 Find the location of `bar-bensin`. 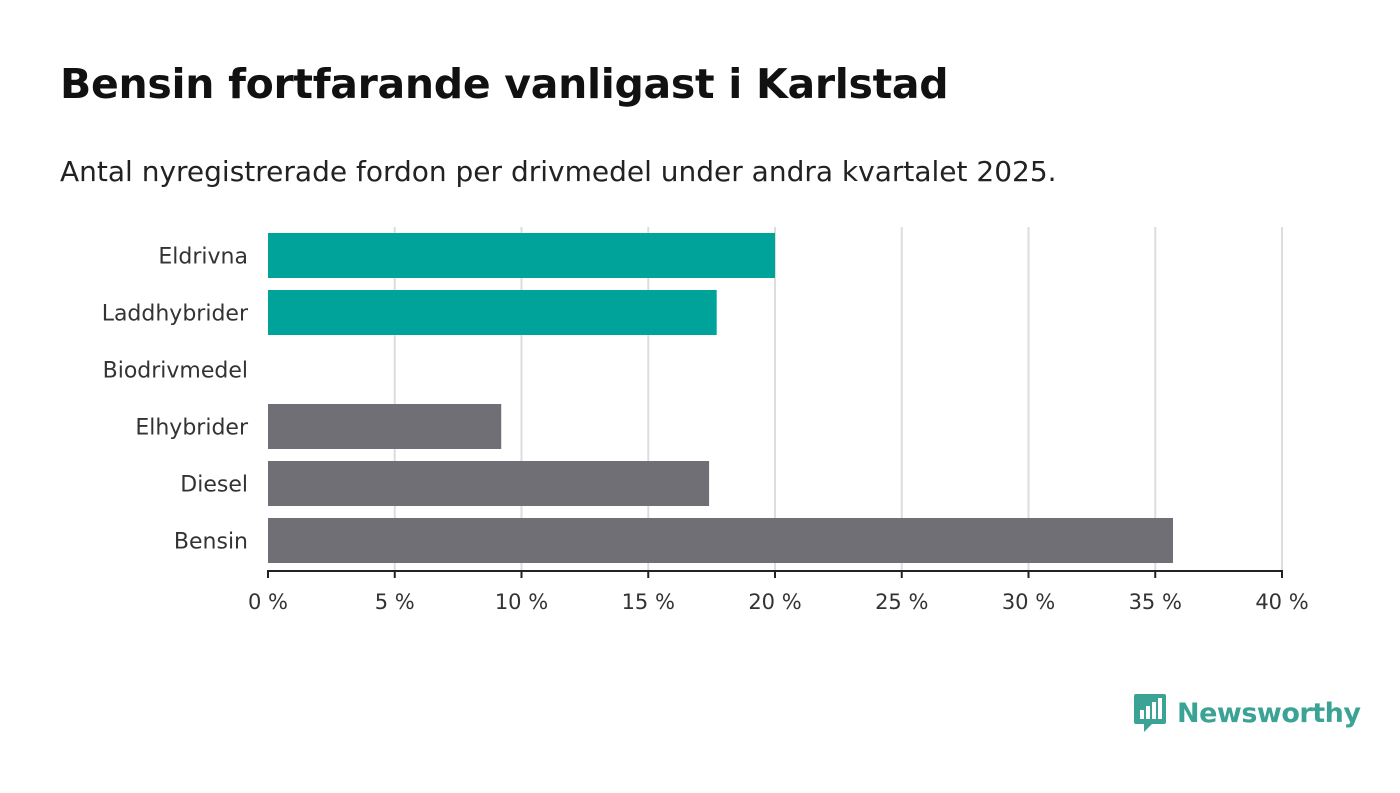

bar-bensin is located at coordinates (720, 540).